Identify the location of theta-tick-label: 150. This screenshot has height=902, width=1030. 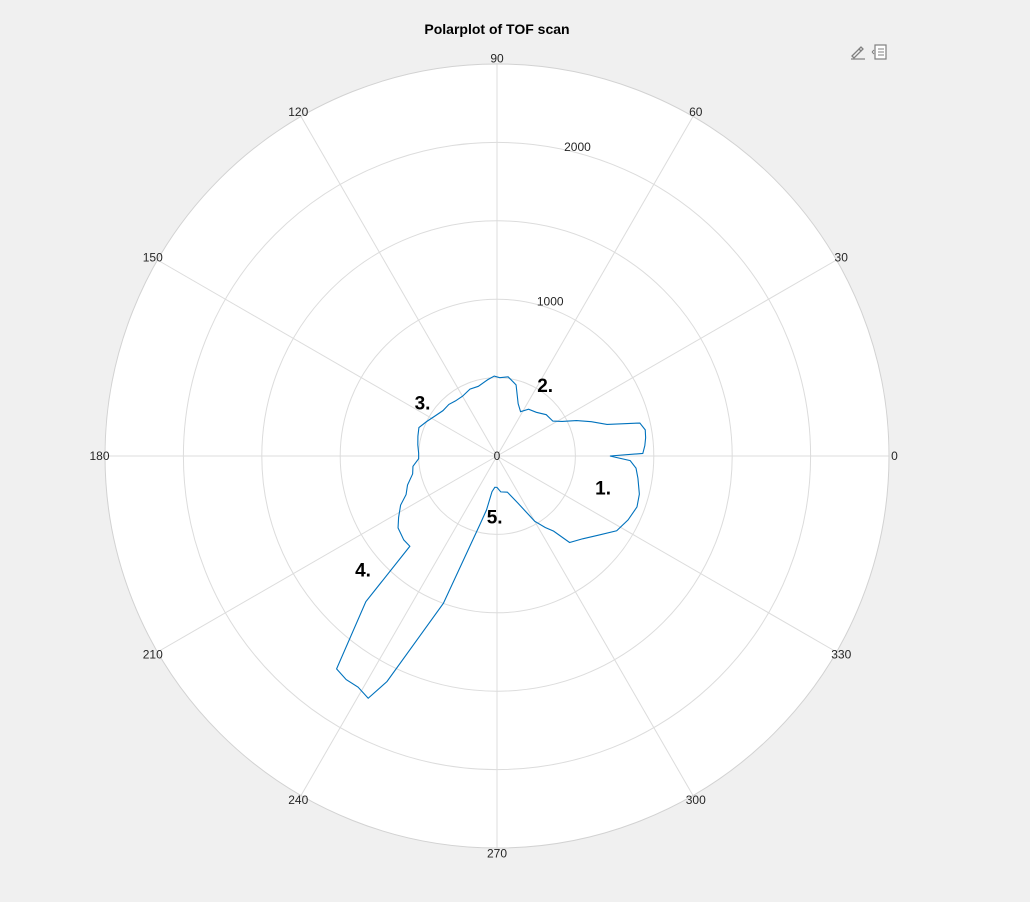
(153, 257).